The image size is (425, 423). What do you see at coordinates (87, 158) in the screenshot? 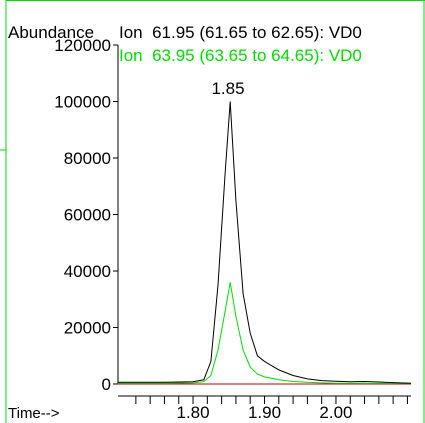
I see `y-tick-label: 80000` at bounding box center [87, 158].